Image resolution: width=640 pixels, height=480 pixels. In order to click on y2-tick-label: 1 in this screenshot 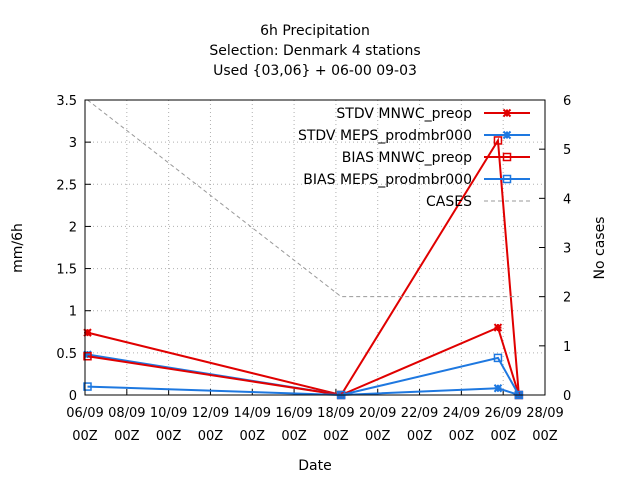, I will do `click(567, 347)`.